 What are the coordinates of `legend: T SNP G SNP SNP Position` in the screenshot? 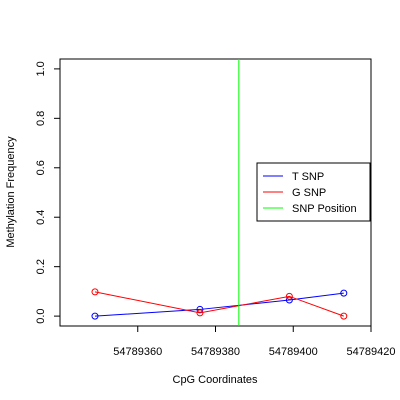 It's located at (313, 192).